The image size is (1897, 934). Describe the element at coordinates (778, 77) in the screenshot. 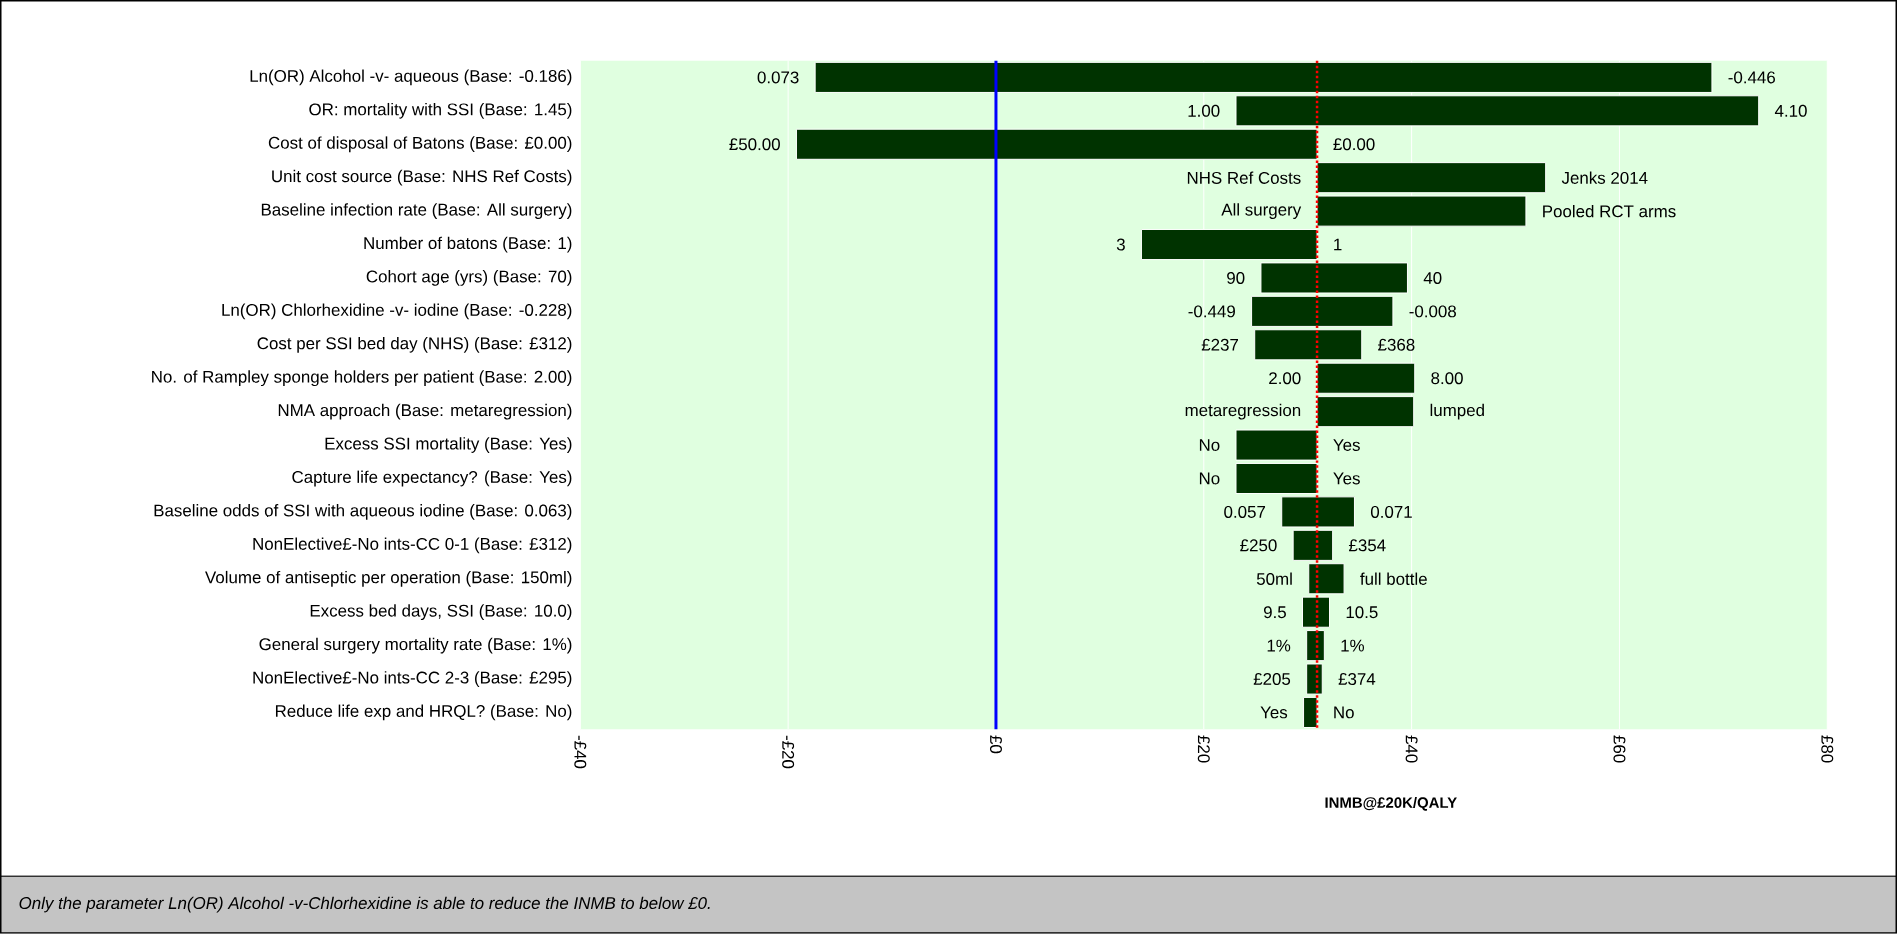

I see `annotation: 0.073` at that location.